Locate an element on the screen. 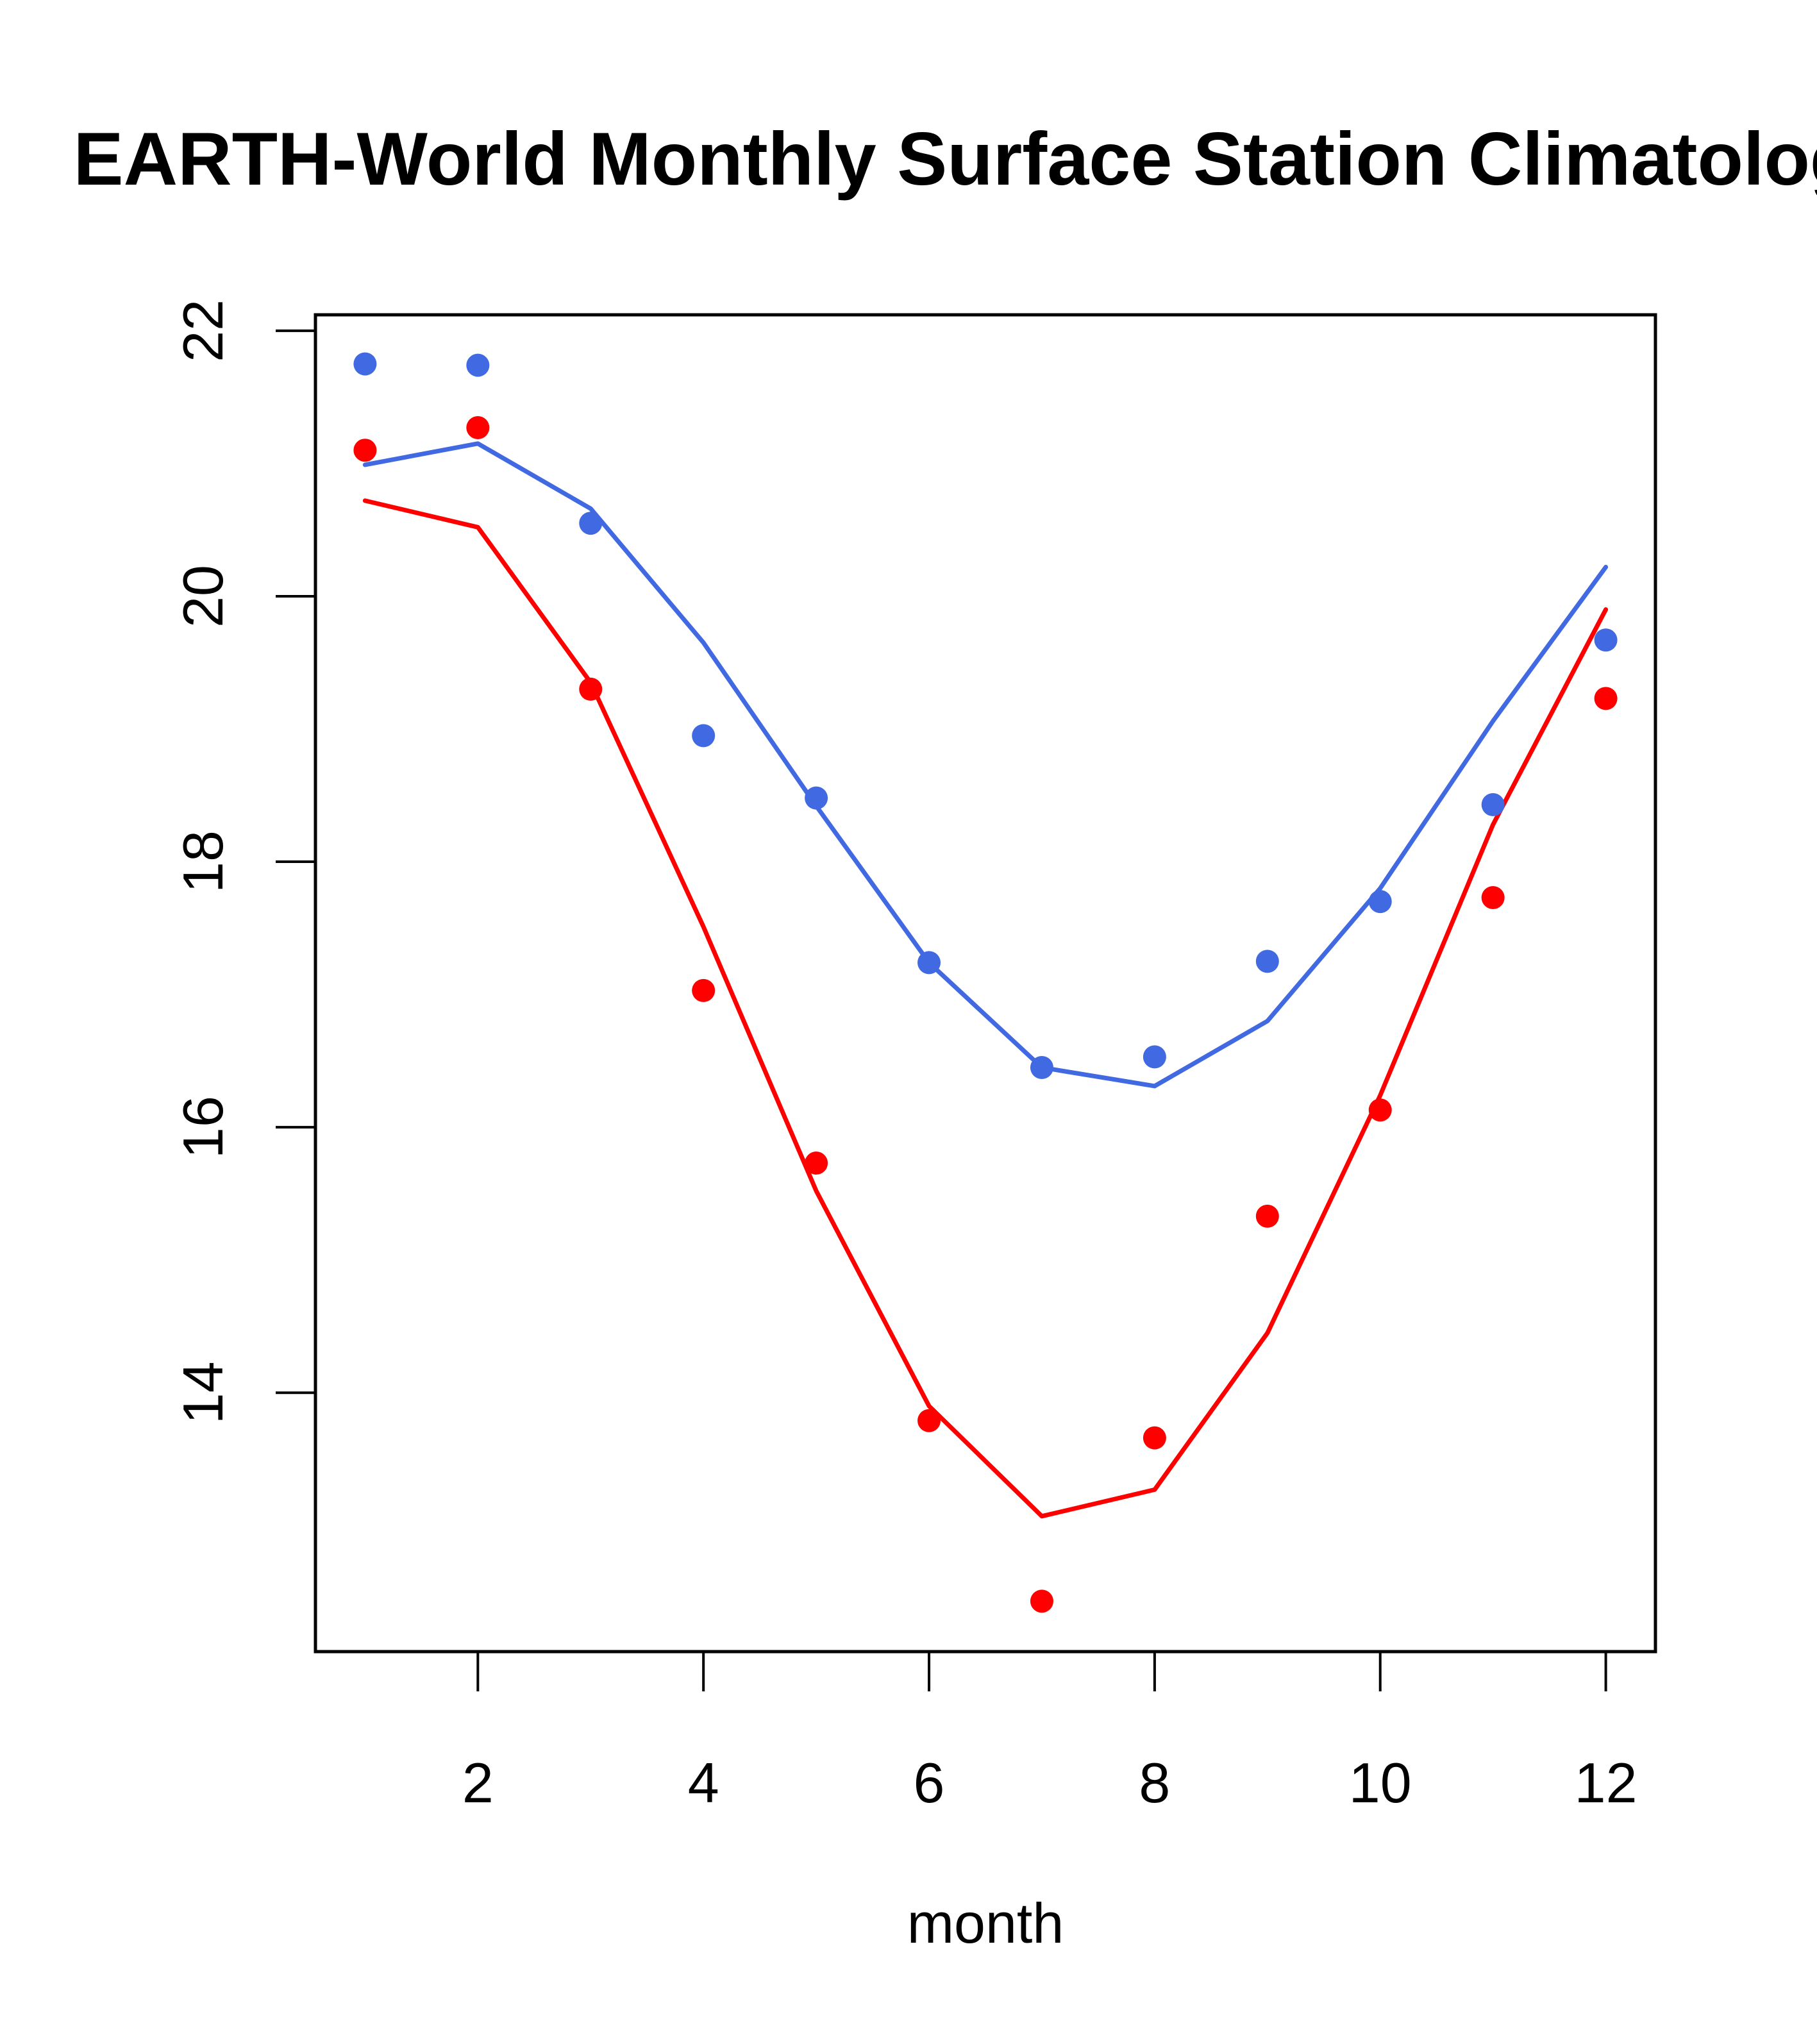 The image size is (1817, 2044). y-tick-label: 22 is located at coordinates (203, 330).